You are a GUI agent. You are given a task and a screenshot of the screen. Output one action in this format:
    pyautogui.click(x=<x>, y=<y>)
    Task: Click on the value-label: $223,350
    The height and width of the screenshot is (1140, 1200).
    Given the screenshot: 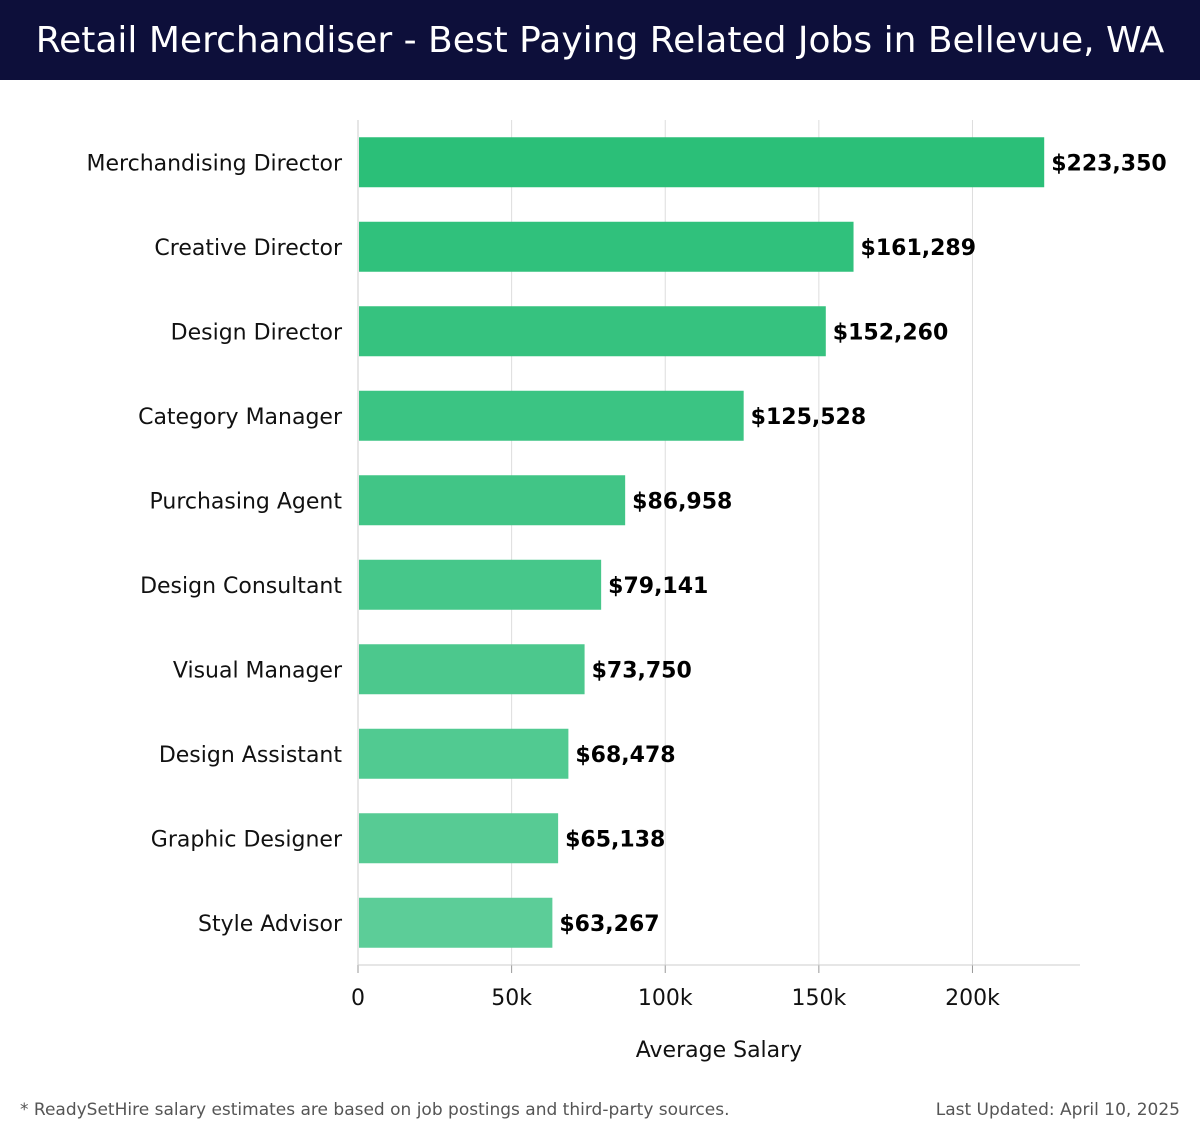 What is the action you would take?
    pyautogui.click(x=1109, y=163)
    